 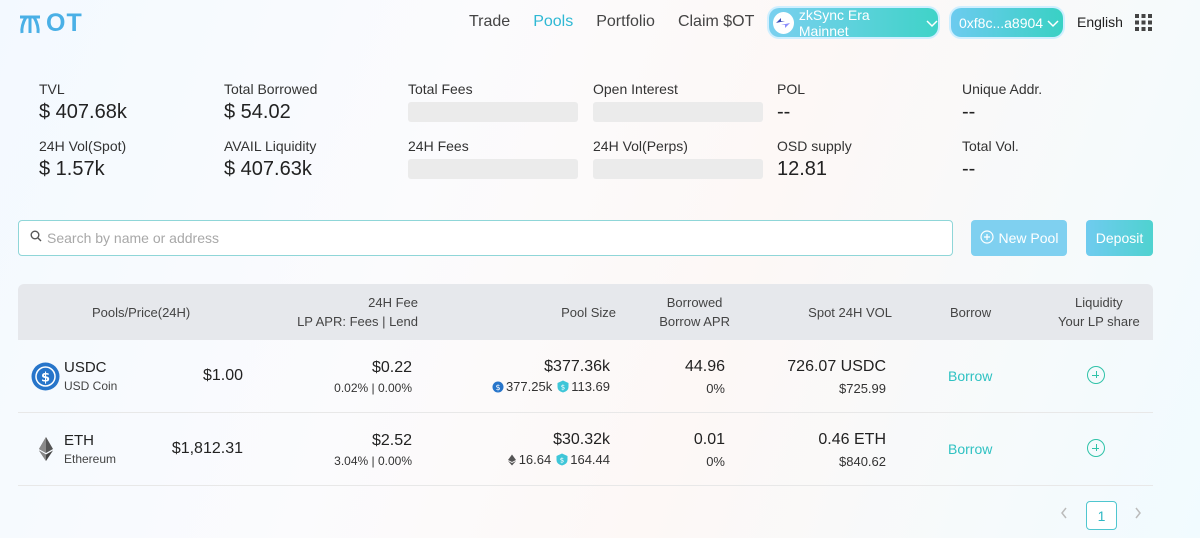 I want to click on stat-avail-liquidity: AVAIL Liquidity $ 407.63k, so click(x=311, y=159).